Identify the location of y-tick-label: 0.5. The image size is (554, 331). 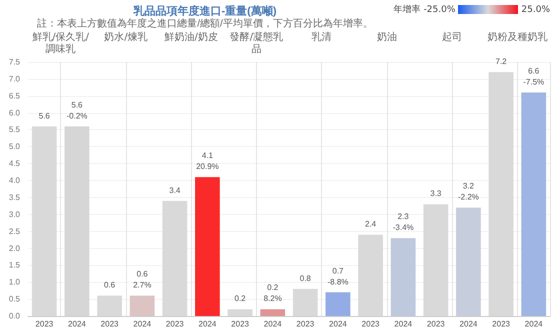
(14, 299).